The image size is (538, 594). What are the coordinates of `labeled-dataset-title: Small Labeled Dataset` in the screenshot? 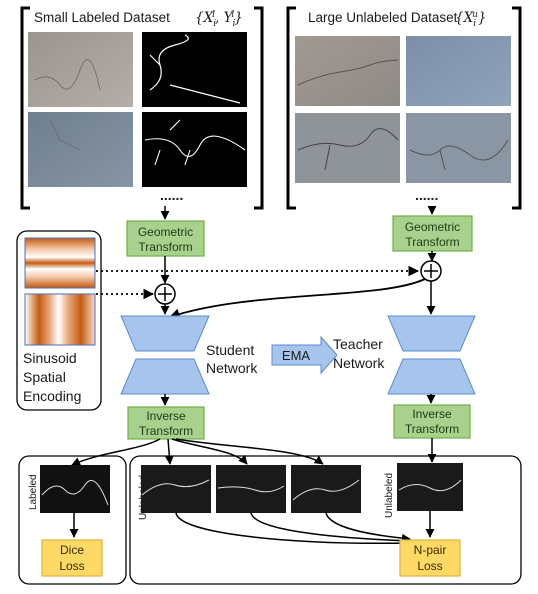 It's located at (102, 17).